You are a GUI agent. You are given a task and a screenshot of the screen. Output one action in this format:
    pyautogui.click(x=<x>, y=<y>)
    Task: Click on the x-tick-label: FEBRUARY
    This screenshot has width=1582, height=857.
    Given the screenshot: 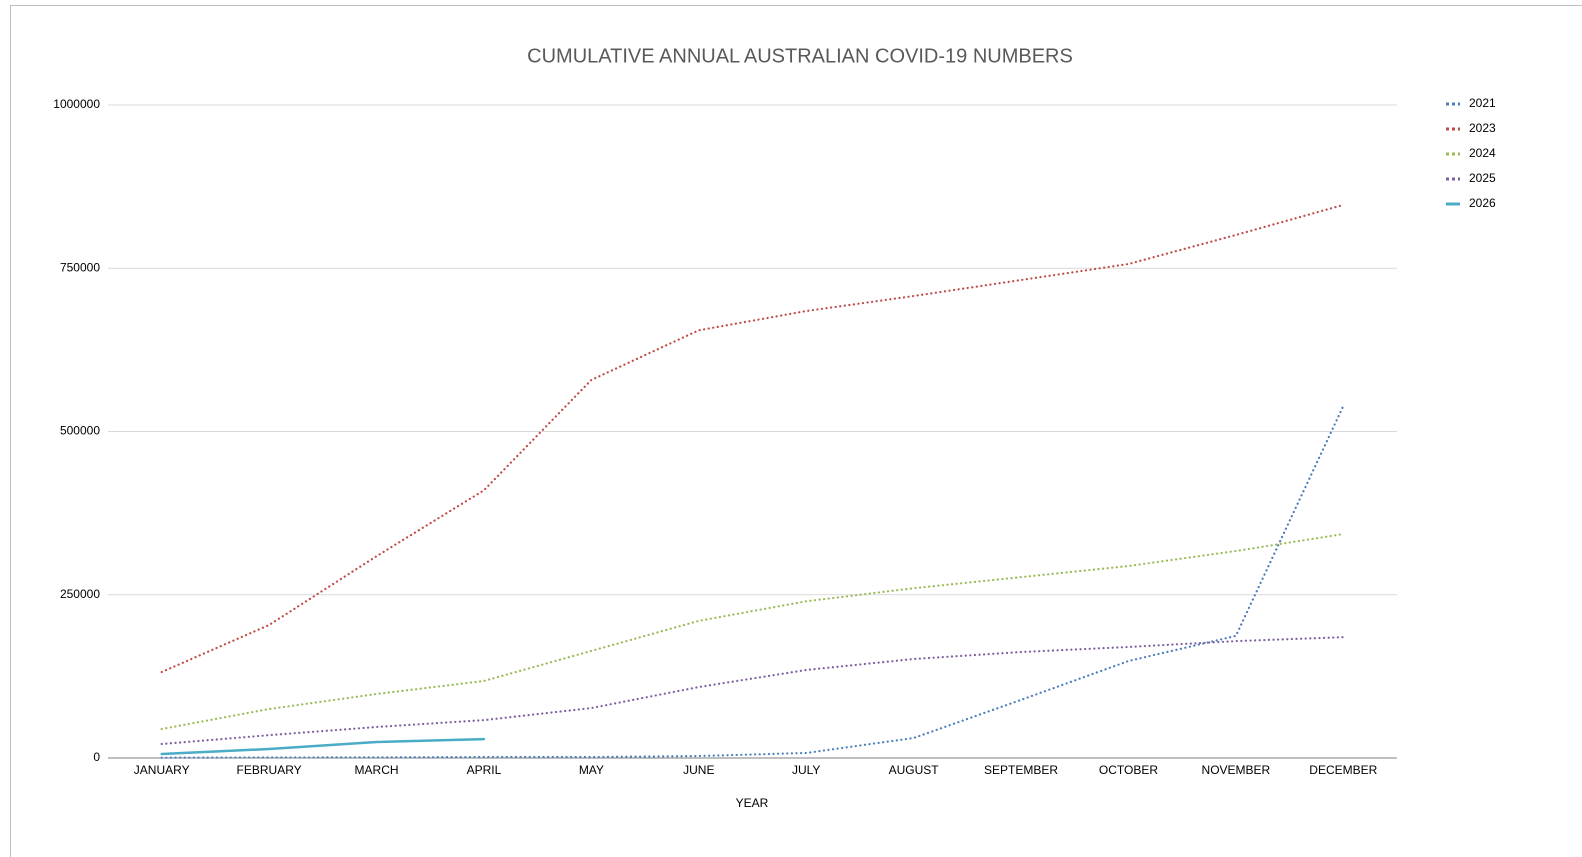 What is the action you would take?
    pyautogui.click(x=269, y=770)
    